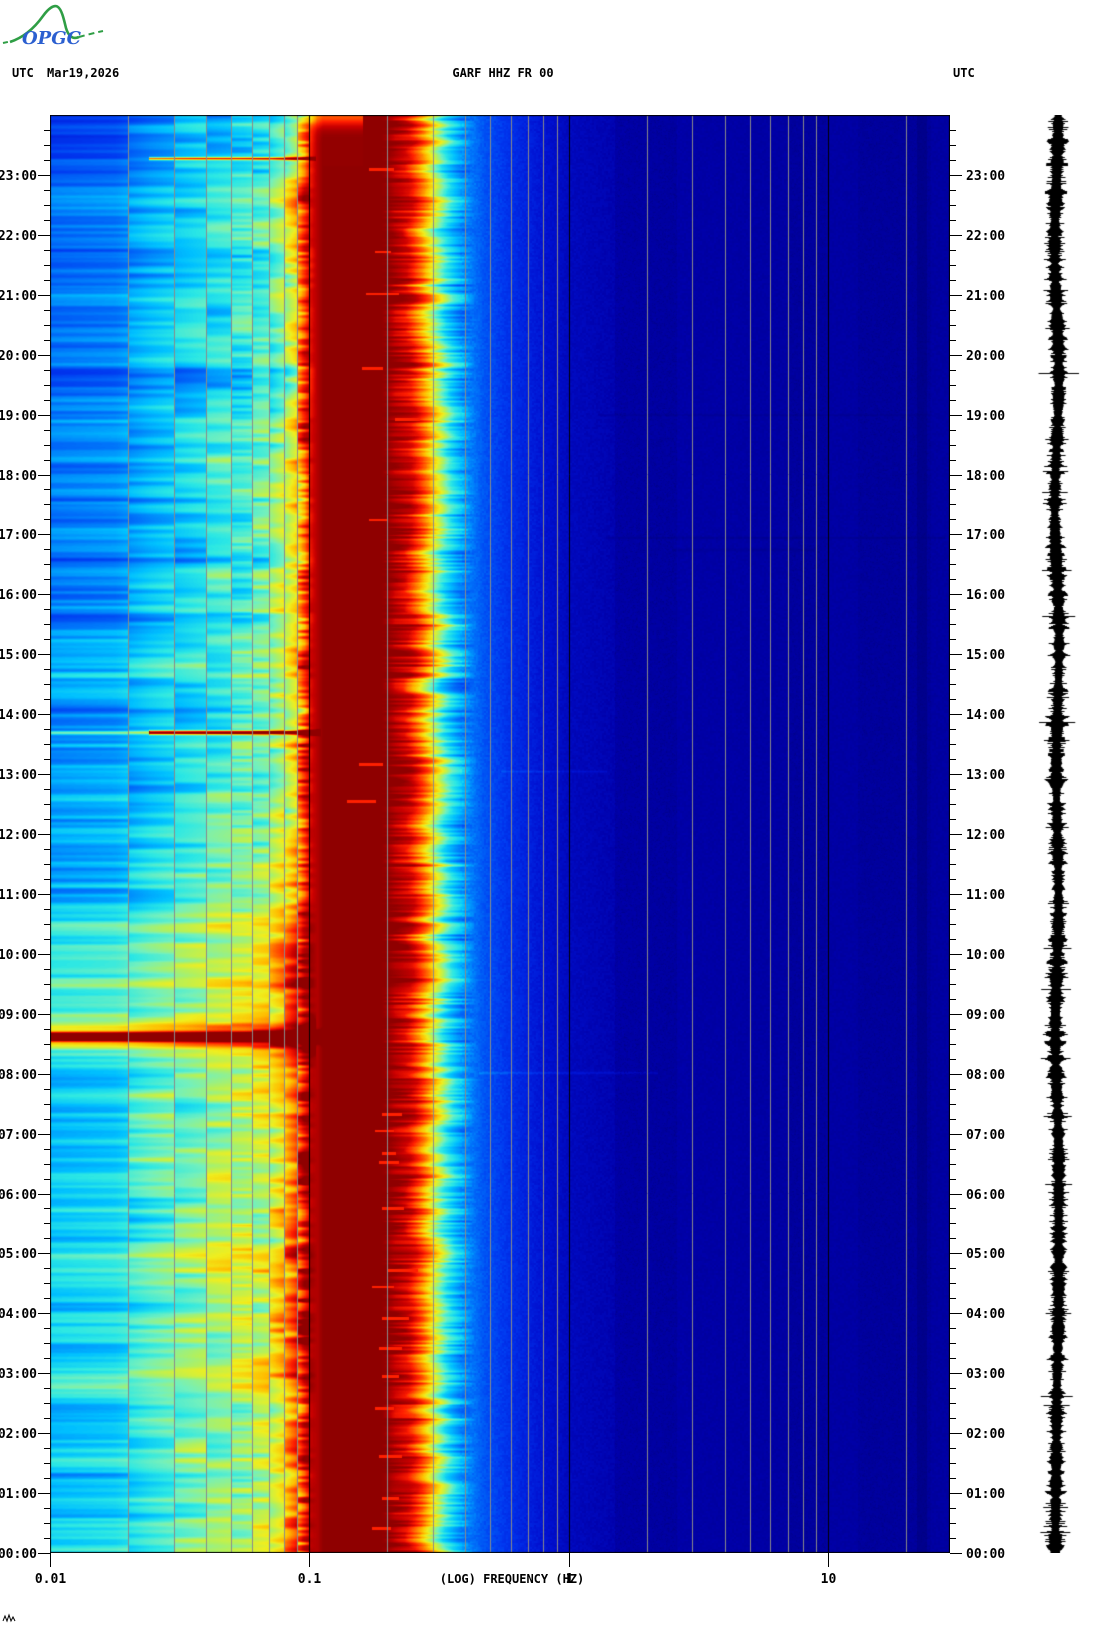 Image resolution: width=1102 pixels, height=1634 pixels. Describe the element at coordinates (18, 1195) in the screenshot. I see `y-tick-label-left: 06:00` at that location.